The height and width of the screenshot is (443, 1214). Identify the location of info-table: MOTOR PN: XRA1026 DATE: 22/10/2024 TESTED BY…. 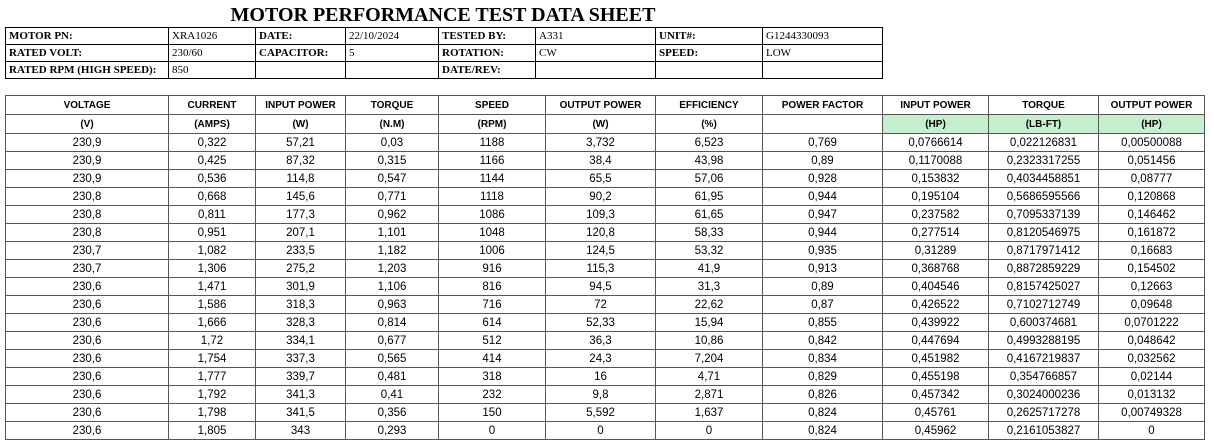
(444, 53).